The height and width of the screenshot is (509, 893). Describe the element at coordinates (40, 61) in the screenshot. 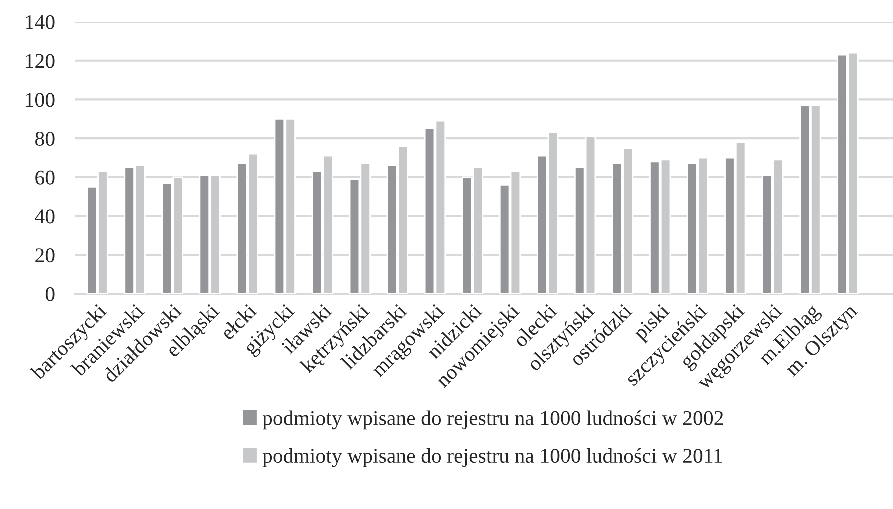

I see `y-tick-label: 120` at that location.